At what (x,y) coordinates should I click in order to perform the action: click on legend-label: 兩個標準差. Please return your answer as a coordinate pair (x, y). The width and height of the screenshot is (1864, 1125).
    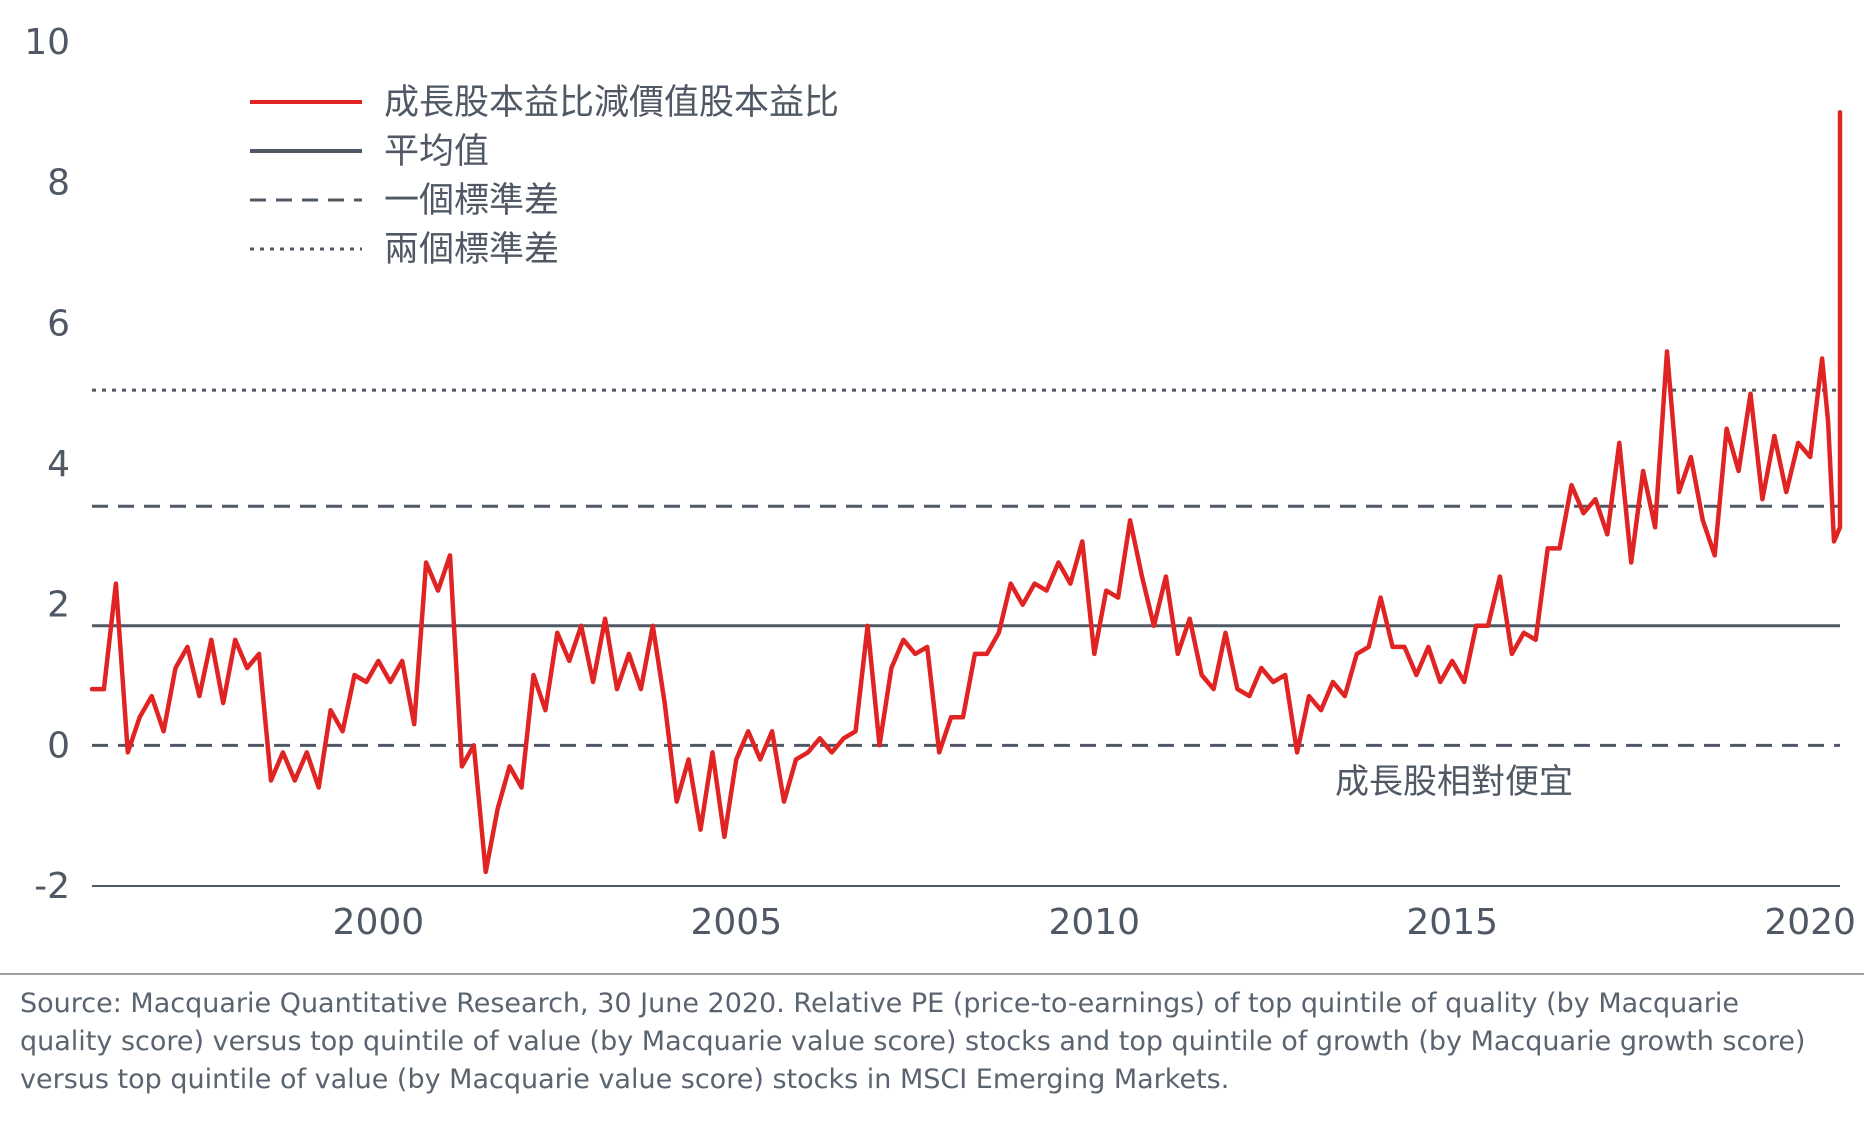
    Looking at the image, I should click on (471, 250).